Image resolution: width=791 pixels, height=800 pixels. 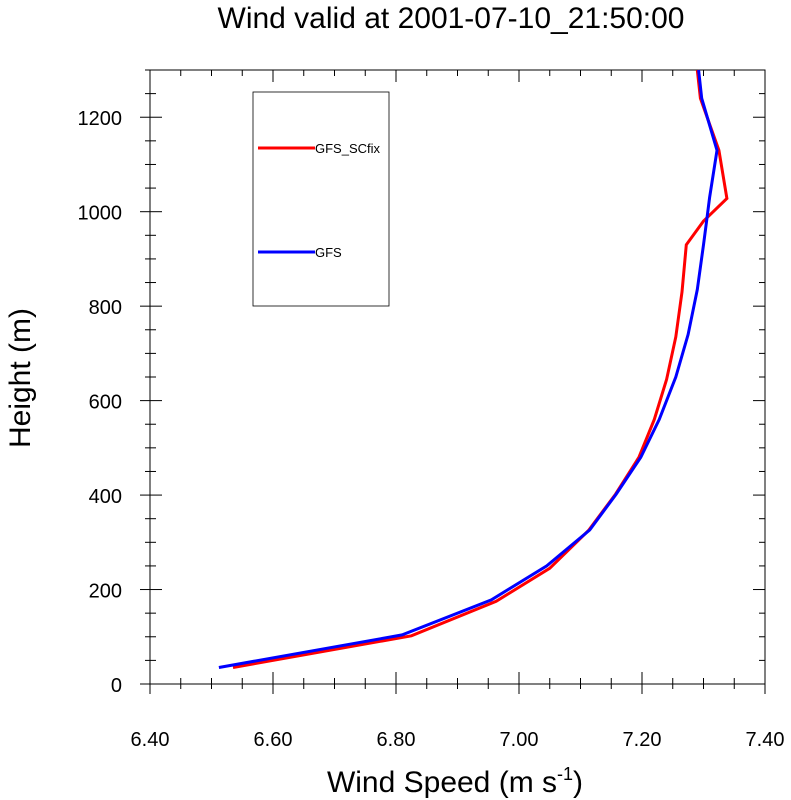 I want to click on x-tick-label: 6.60, so click(x=273, y=740).